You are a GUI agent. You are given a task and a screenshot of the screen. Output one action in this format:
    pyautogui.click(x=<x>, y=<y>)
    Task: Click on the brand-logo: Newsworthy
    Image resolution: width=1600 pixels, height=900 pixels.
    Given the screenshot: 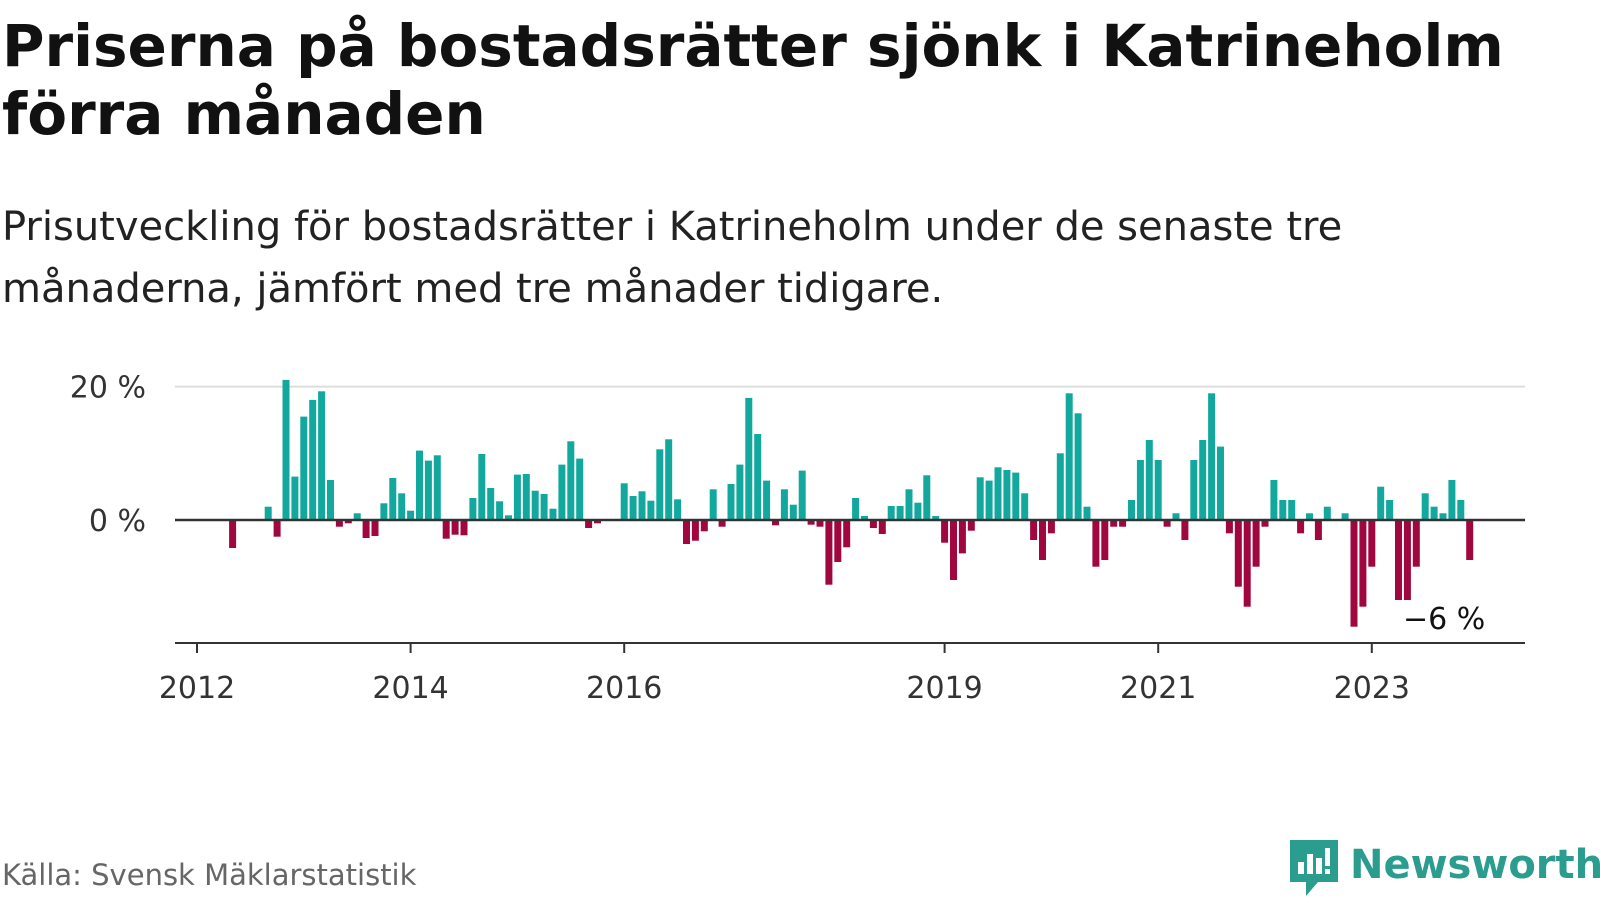 What is the action you would take?
    pyautogui.click(x=1444, y=868)
    